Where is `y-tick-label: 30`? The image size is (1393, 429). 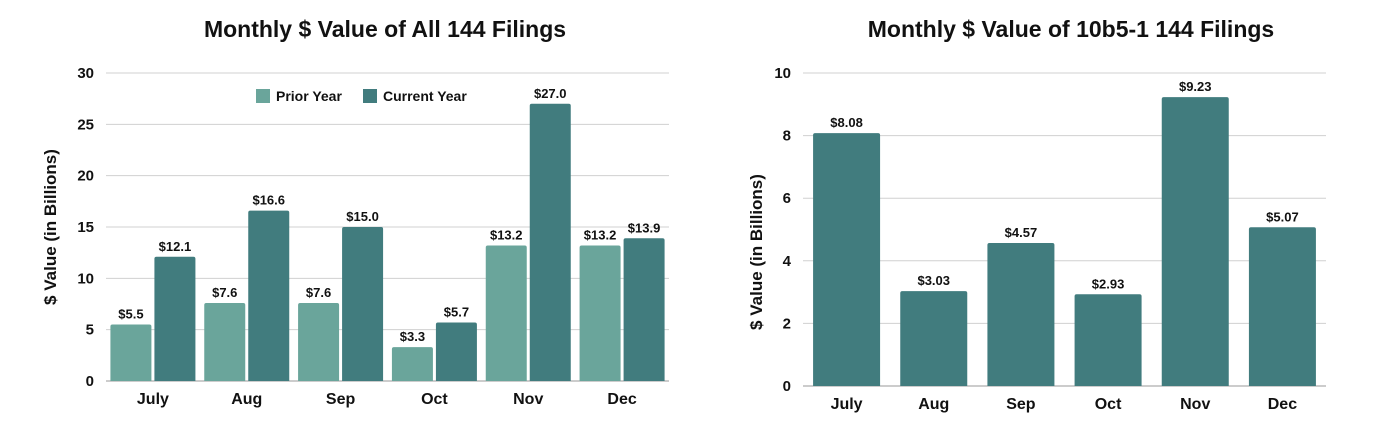 y-tick-label: 30 is located at coordinates (85, 73).